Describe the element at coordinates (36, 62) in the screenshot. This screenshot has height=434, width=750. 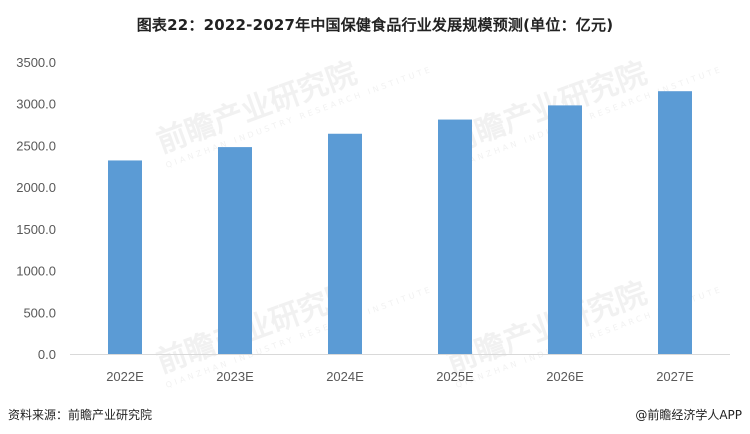
I see `y-tick-label: 3500.0` at that location.